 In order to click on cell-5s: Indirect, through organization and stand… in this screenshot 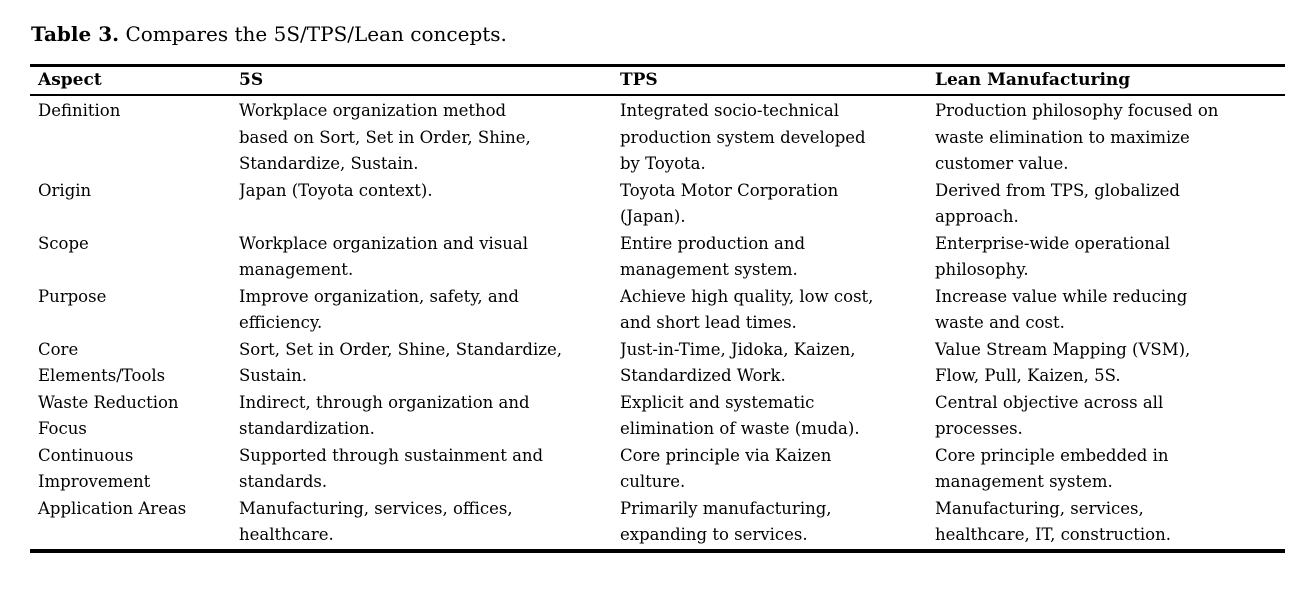, I will do `click(384, 415)`.